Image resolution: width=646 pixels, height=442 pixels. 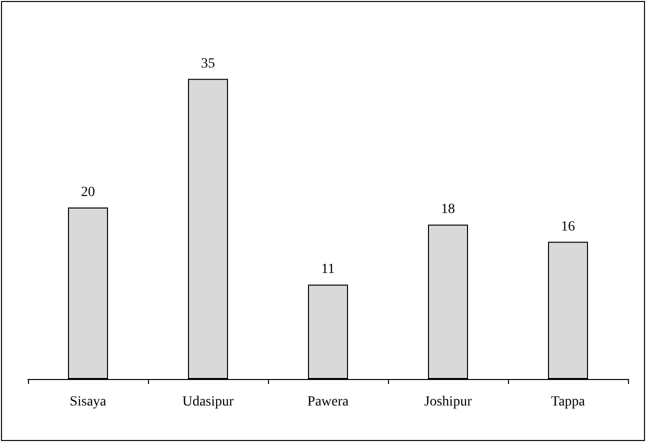 I want to click on x-tick-label: Sisaya, so click(x=89, y=402).